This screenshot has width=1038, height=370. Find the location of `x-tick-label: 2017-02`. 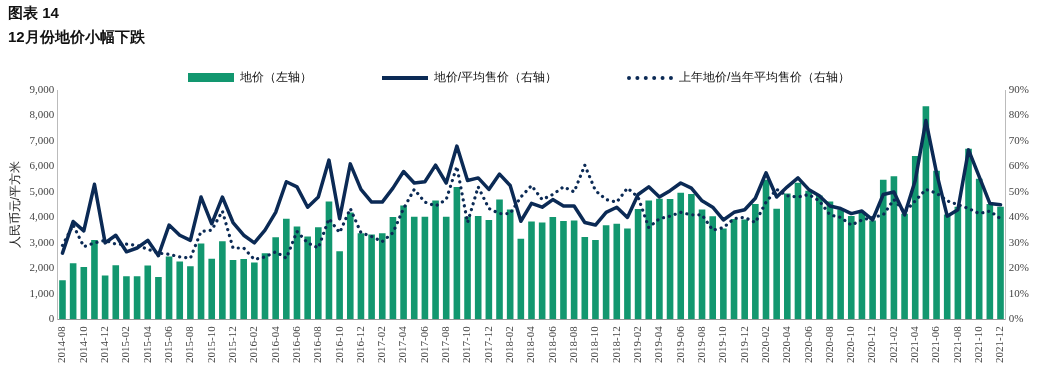

x-tick-label: 2017-02 is located at coordinates (381, 345).